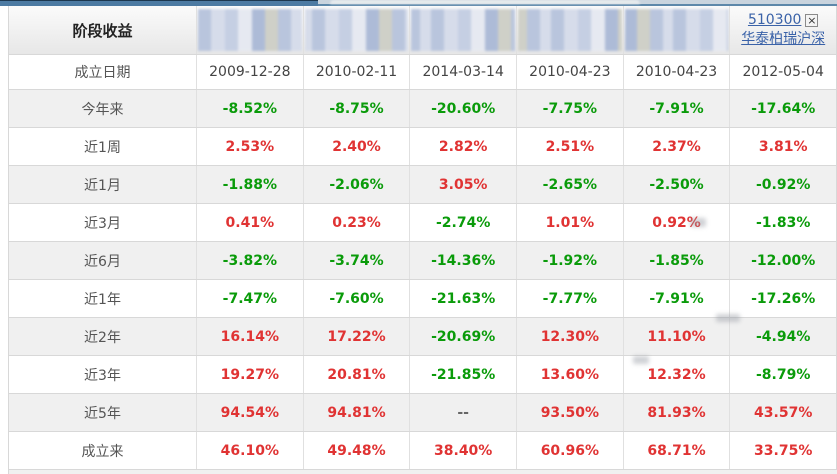 The height and width of the screenshot is (474, 837). Describe the element at coordinates (677, 260) in the screenshot. I see `return-value: -1.85%` at that location.